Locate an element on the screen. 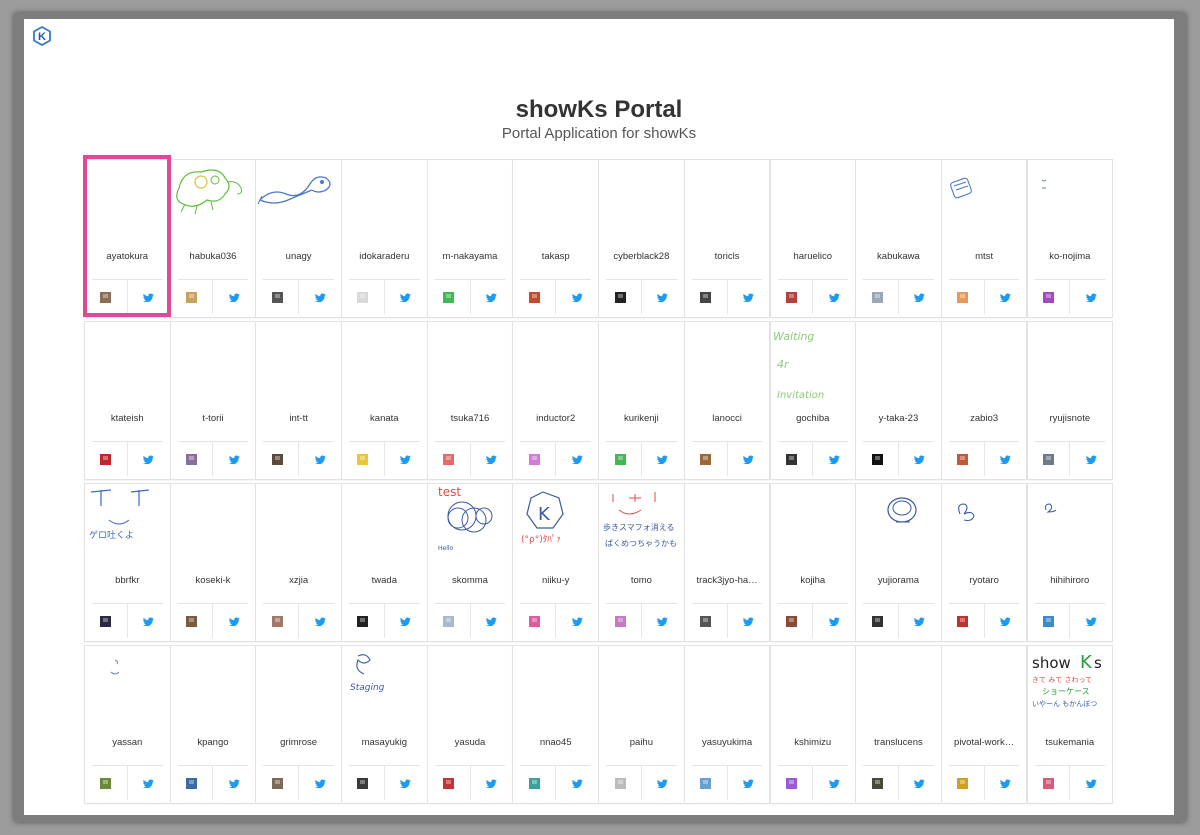  user-card: zabio3 is located at coordinates (984, 400).